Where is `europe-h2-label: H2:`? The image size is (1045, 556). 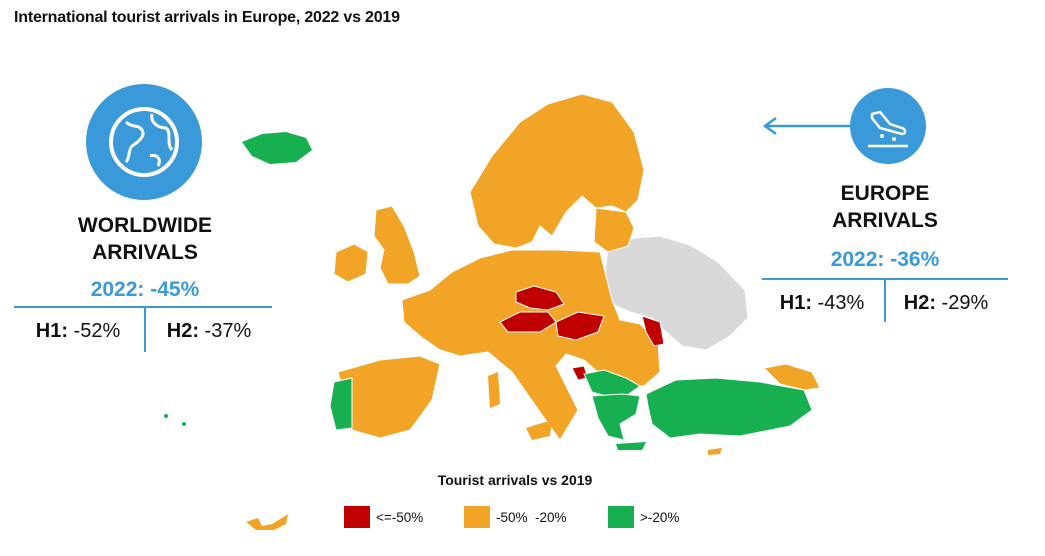 europe-h2-label: H2: is located at coordinates (919, 303).